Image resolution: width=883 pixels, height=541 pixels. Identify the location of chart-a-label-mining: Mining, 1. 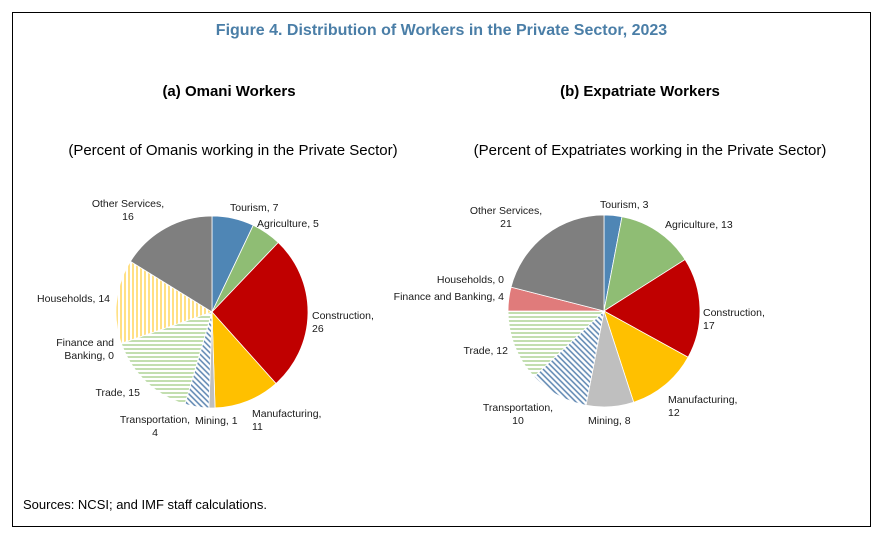
(216, 421).